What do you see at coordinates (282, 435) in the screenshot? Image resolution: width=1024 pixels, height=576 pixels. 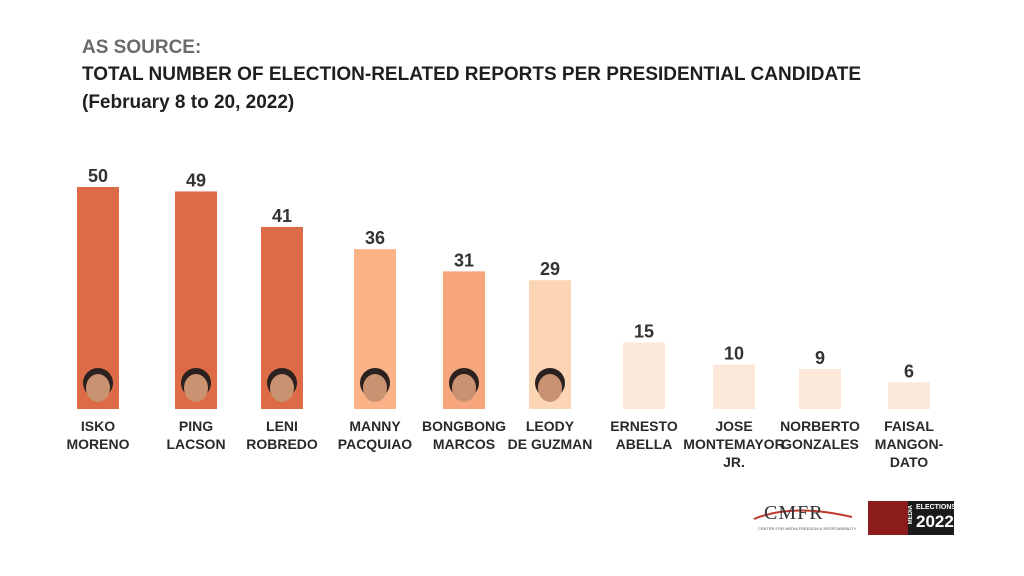 I see `category-label-2: LENI ROBREDO` at bounding box center [282, 435].